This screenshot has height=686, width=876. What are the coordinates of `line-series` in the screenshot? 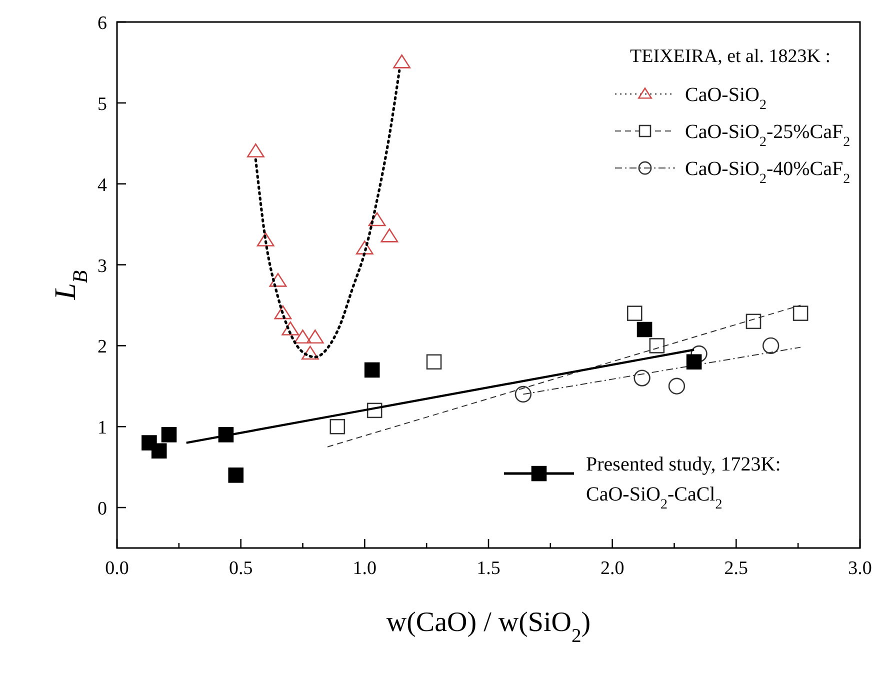 It's located at (327, 213).